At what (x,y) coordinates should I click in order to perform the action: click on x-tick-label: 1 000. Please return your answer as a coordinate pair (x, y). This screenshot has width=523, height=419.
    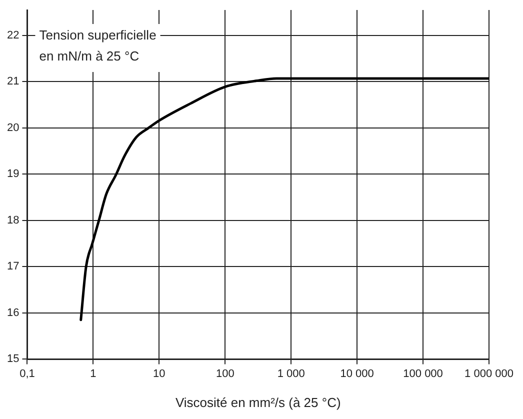
    Looking at the image, I should click on (291, 374).